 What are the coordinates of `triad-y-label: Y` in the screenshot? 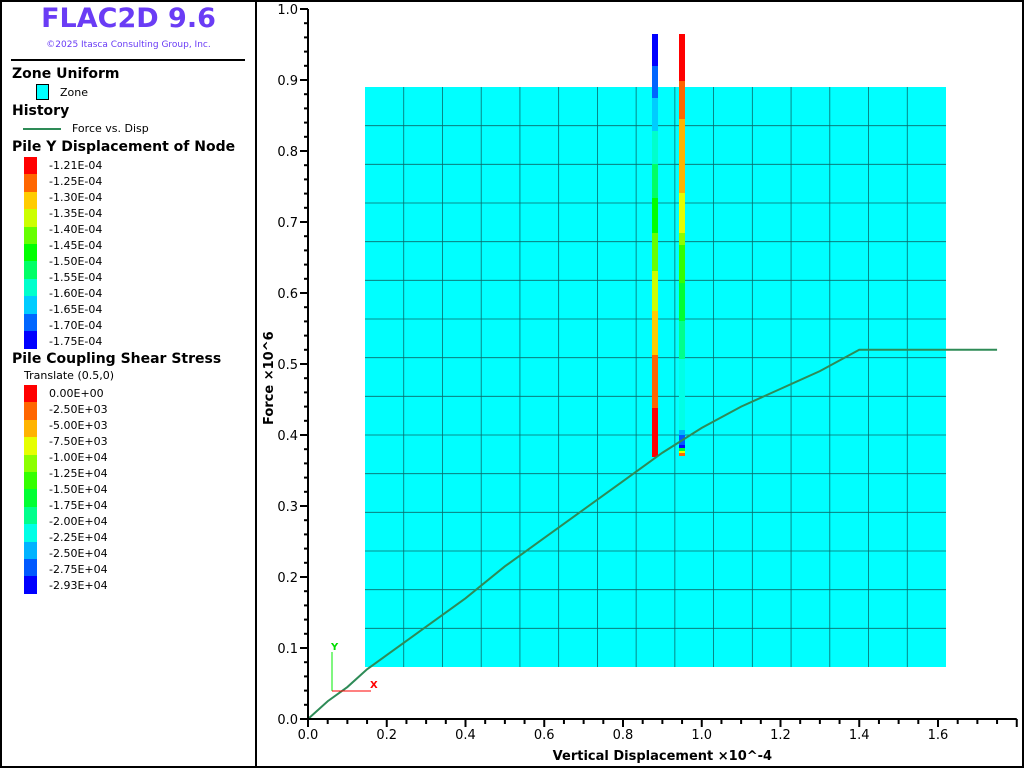 It's located at (334, 647).